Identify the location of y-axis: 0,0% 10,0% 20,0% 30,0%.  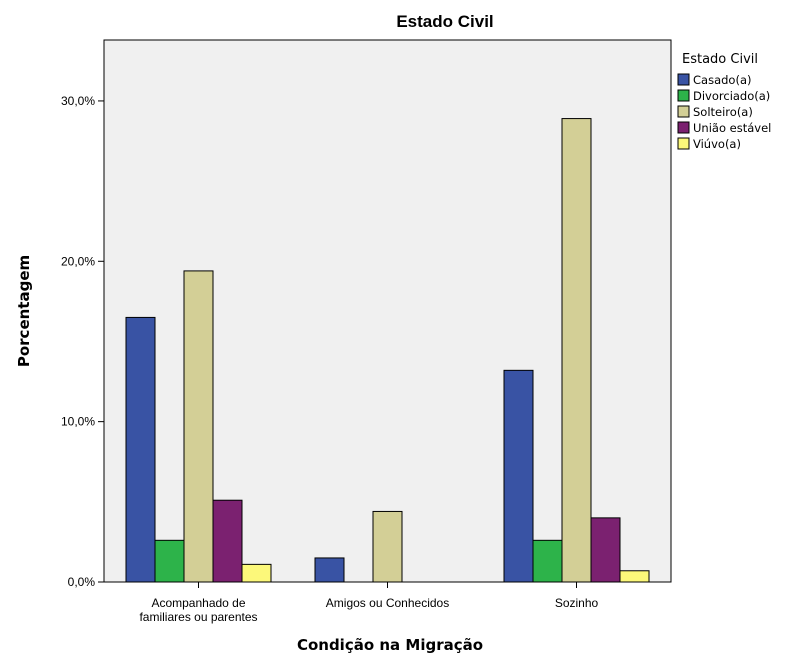
(82, 341).